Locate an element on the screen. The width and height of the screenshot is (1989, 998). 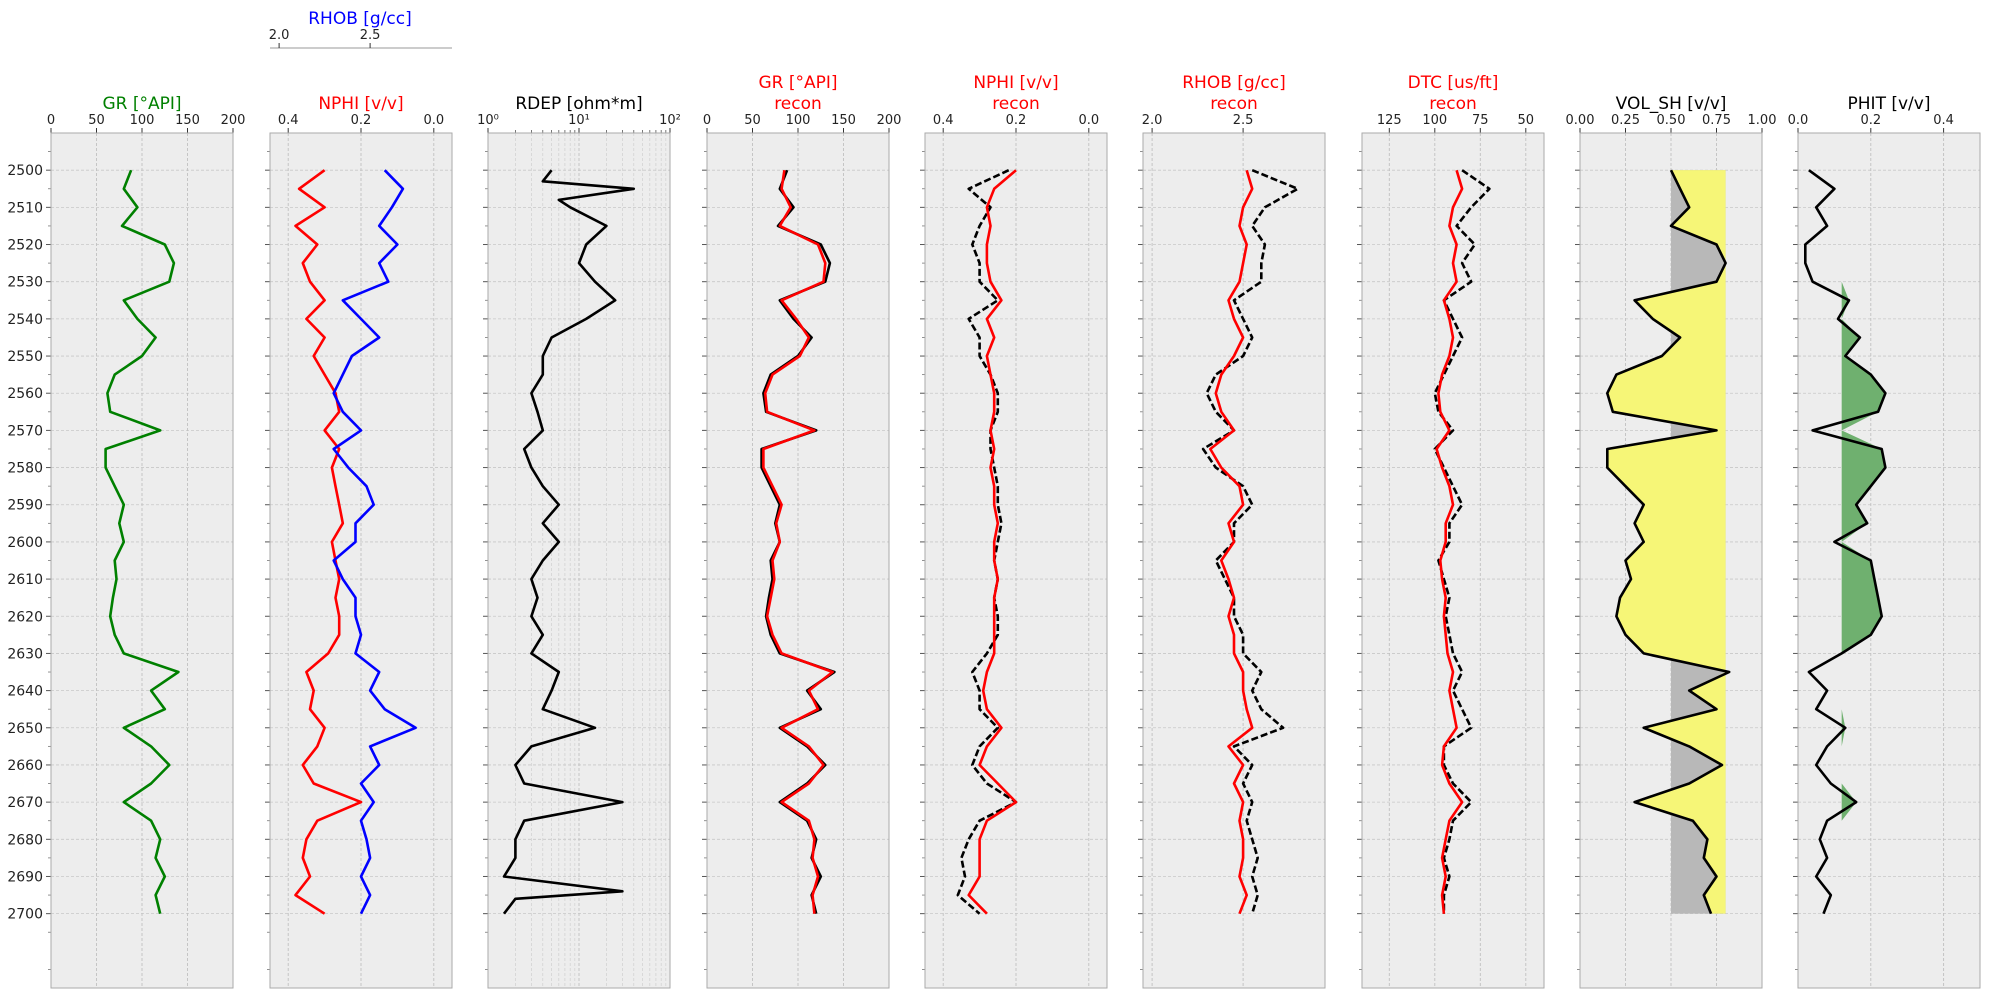
sand-fill is located at coordinates (1666, 542).